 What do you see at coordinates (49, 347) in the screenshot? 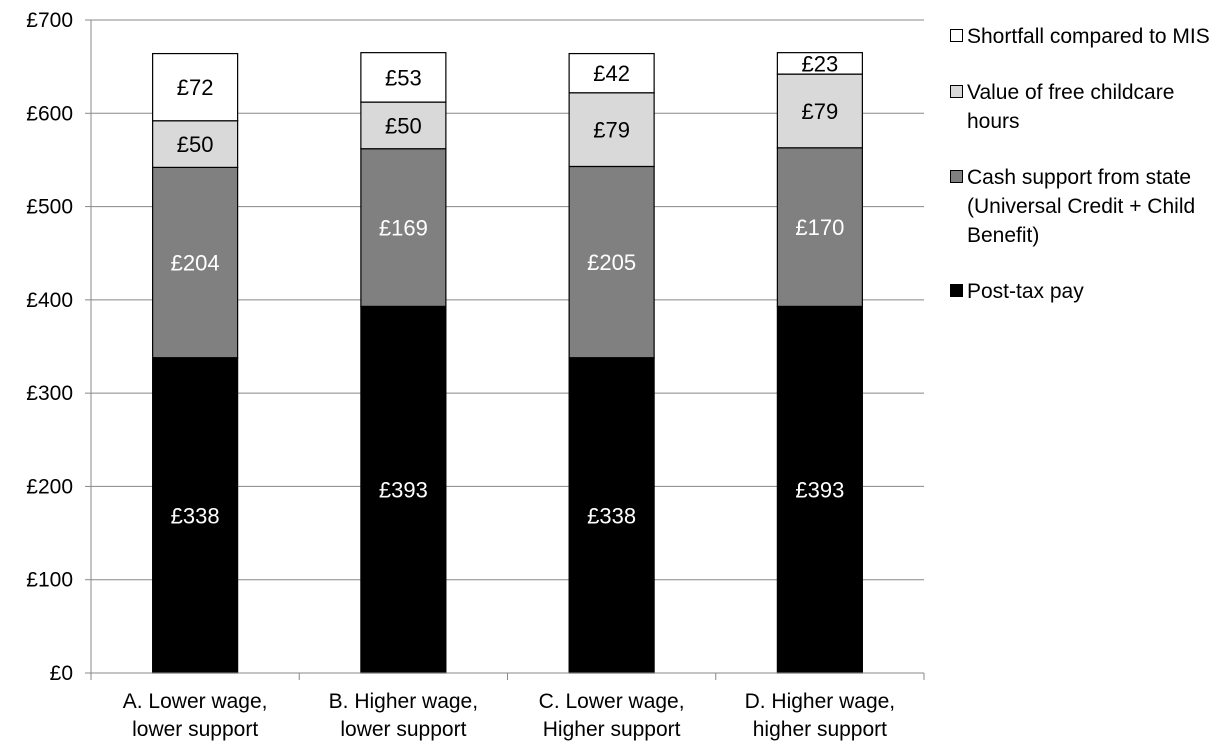
I see `y-tick-labels: £0 £100 £200 £300 £400 £500 £600 £700` at bounding box center [49, 347].